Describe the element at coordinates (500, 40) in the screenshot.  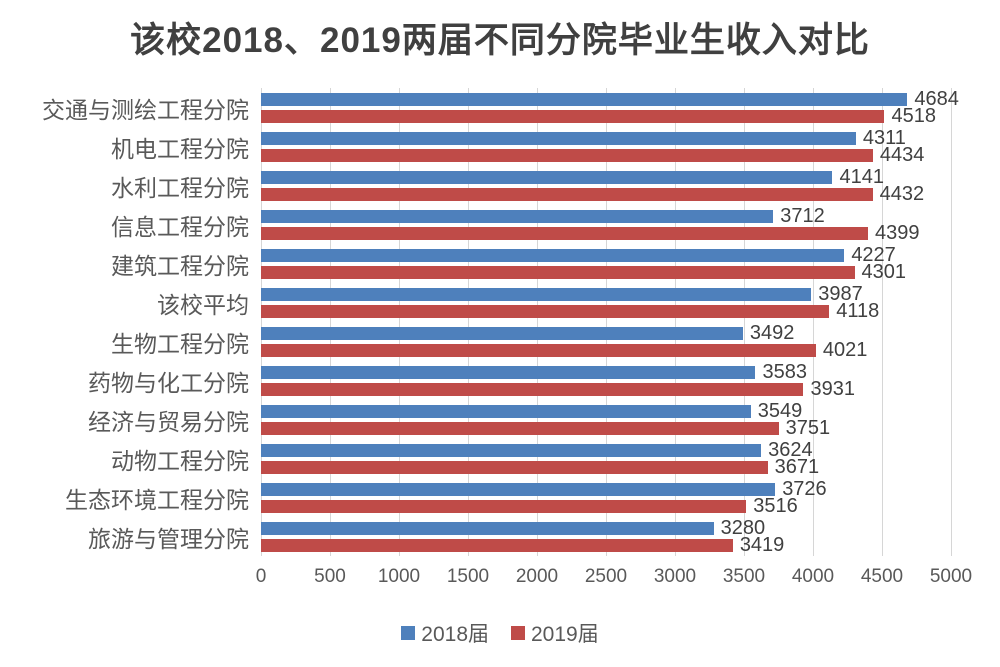
I see `chart-title: 该校2018、2019两届不同分院毕业生收入对比` at that location.